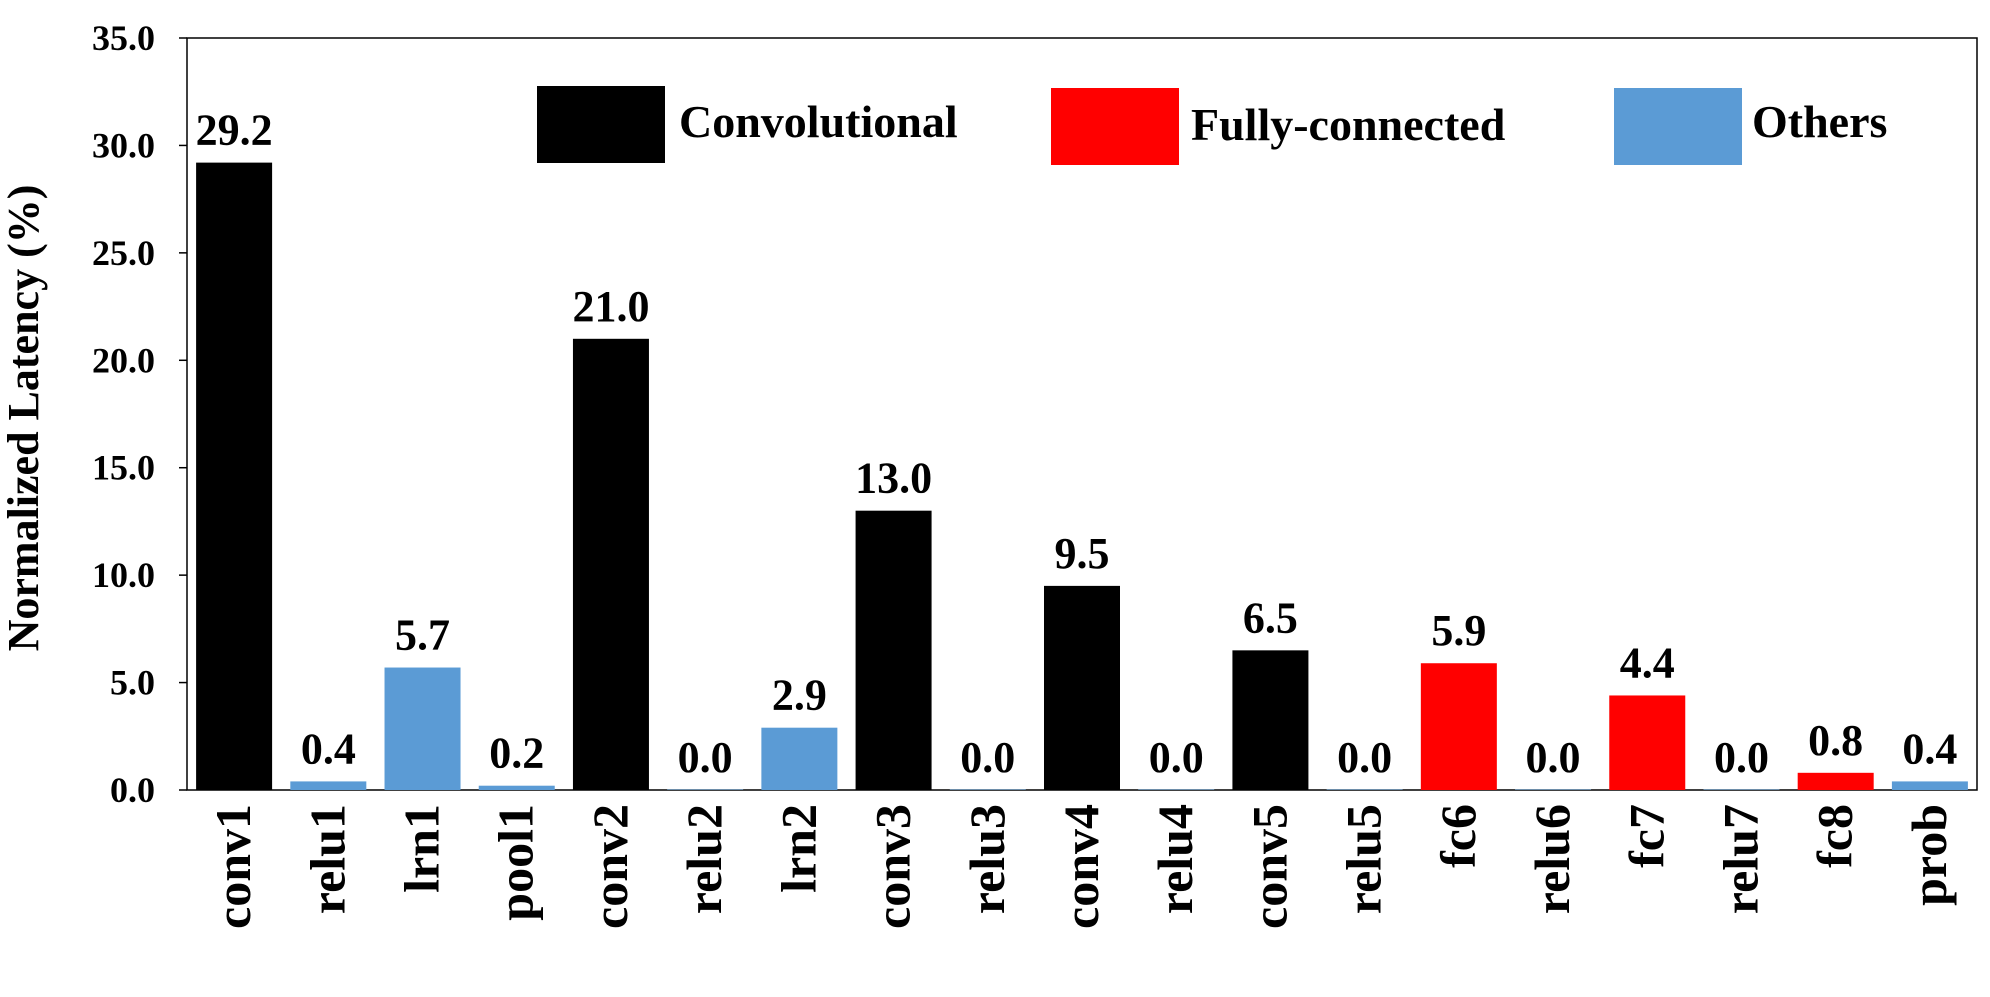 The width and height of the screenshot is (1990, 997). I want to click on y-tick-label: 35.0, so click(123, 38).